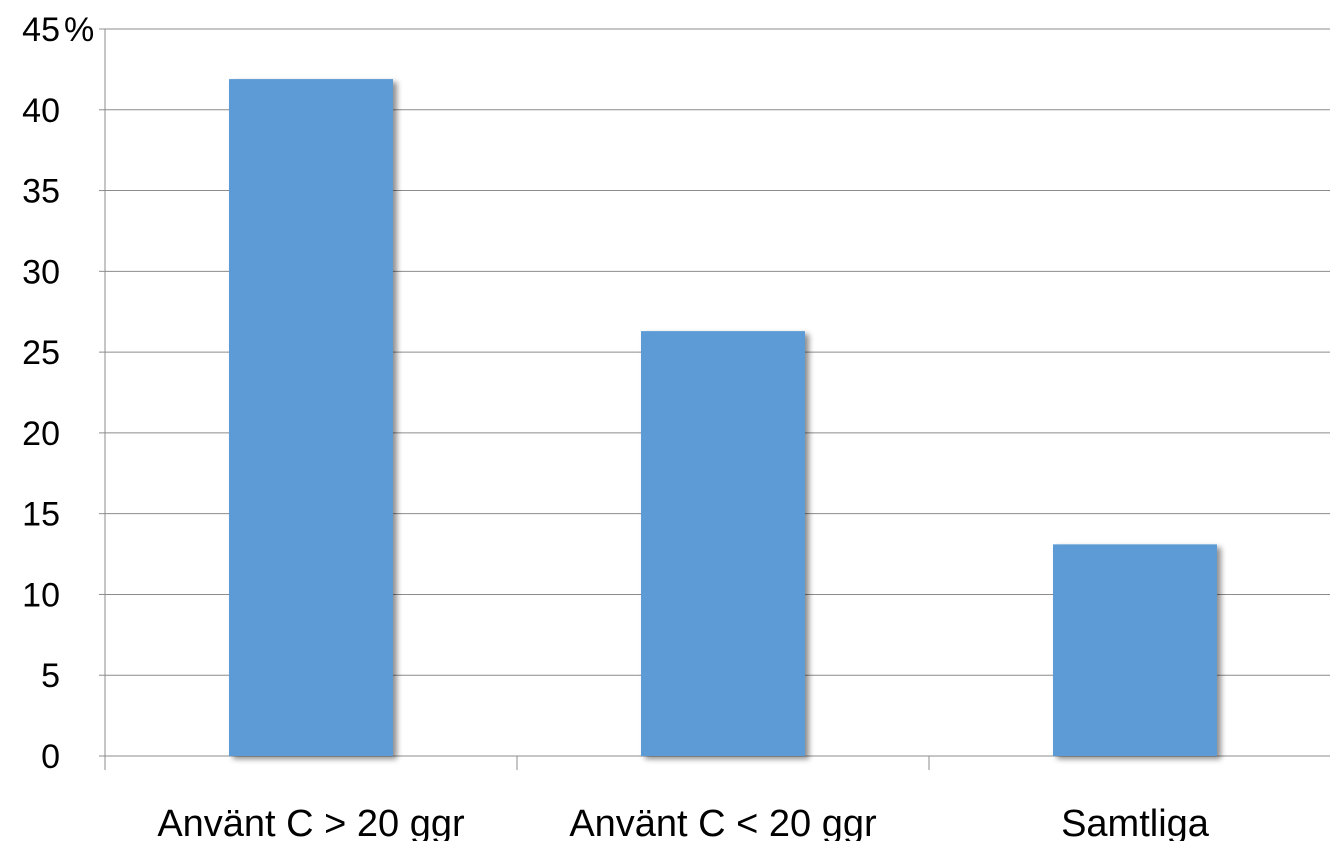 Image resolution: width=1330 pixels, height=846 pixels. Describe the element at coordinates (41, 111) in the screenshot. I see `y-tick-label: 40` at that location.